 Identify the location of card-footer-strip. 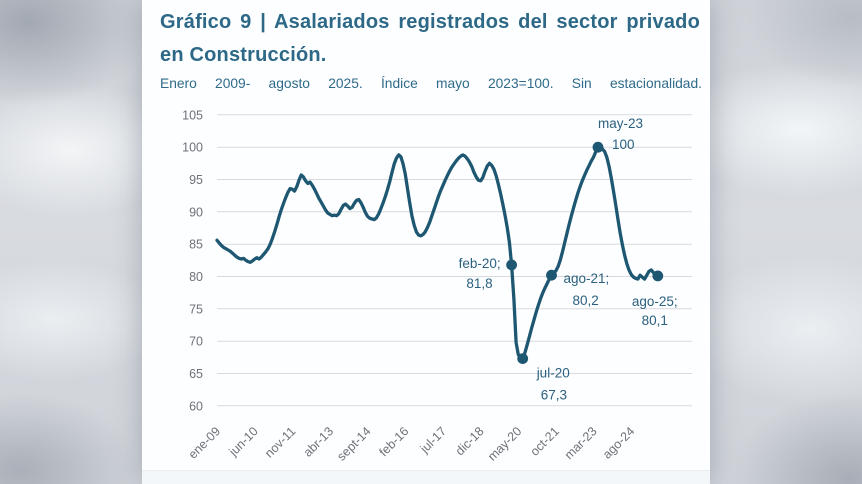
(426, 477).